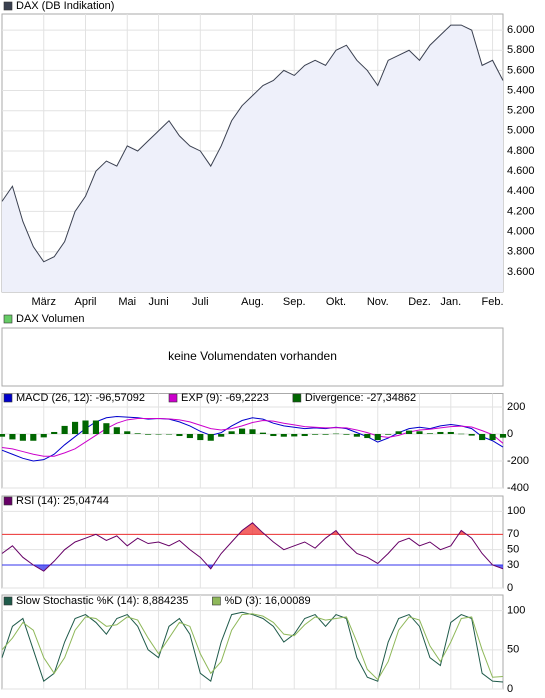 The height and width of the screenshot is (698, 545). What do you see at coordinates (294, 302) in the screenshot?
I see `x-tick-label: Sep.` at bounding box center [294, 302].